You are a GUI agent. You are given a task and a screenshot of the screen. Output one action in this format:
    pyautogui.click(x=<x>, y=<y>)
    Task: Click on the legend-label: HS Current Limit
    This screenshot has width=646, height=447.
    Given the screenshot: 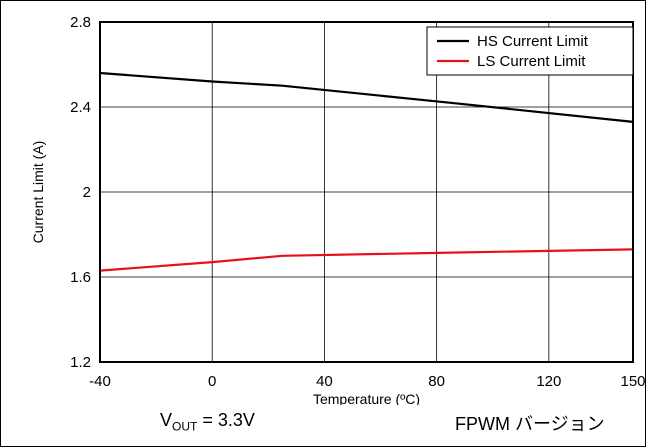 What is the action you would take?
    pyautogui.click(x=533, y=41)
    